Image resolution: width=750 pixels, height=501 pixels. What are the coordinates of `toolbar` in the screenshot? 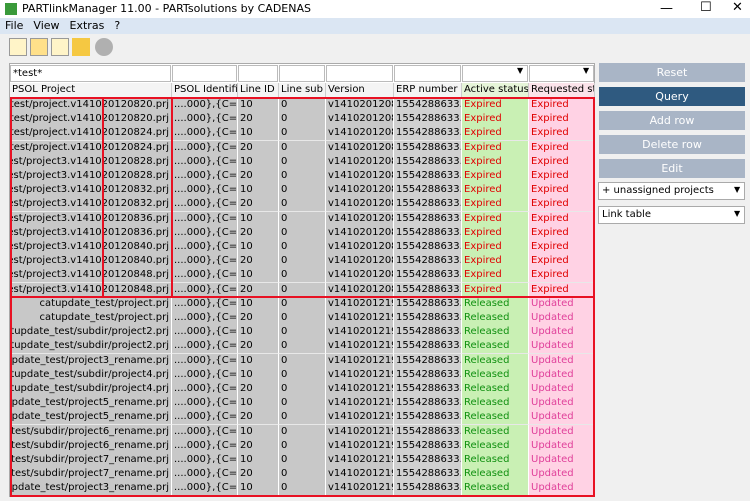 It's located at (375, 46).